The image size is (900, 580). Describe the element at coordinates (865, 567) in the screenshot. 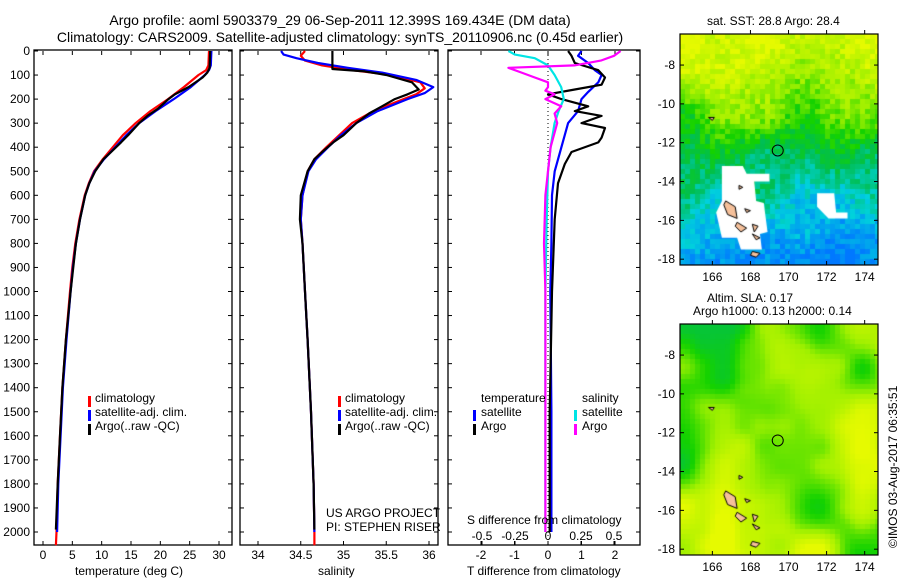

I see `map-x-tick-label: 174` at that location.